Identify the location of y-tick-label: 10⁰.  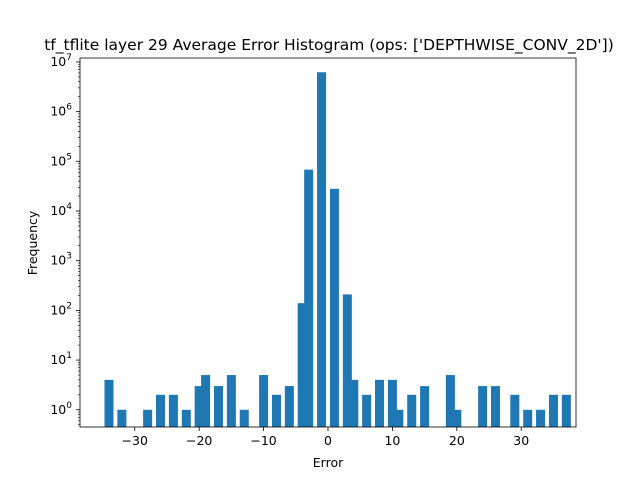
(61, 409).